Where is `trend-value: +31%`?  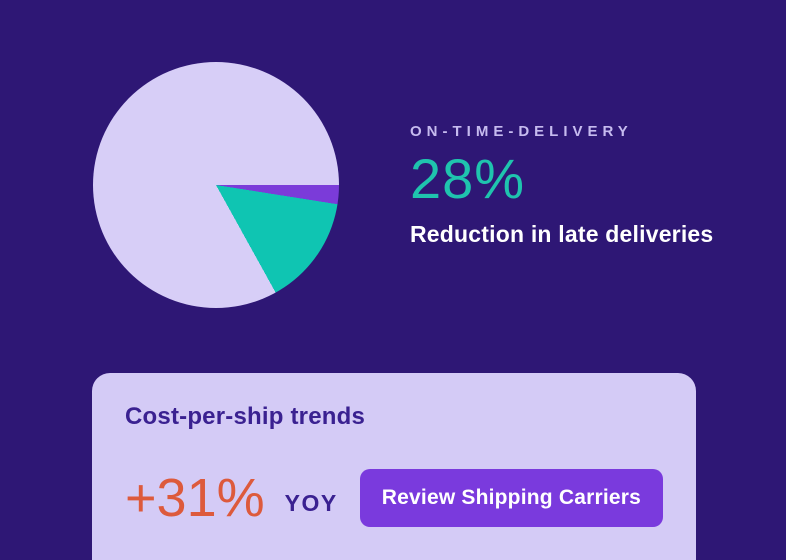
trend-value: +31% is located at coordinates (195, 498).